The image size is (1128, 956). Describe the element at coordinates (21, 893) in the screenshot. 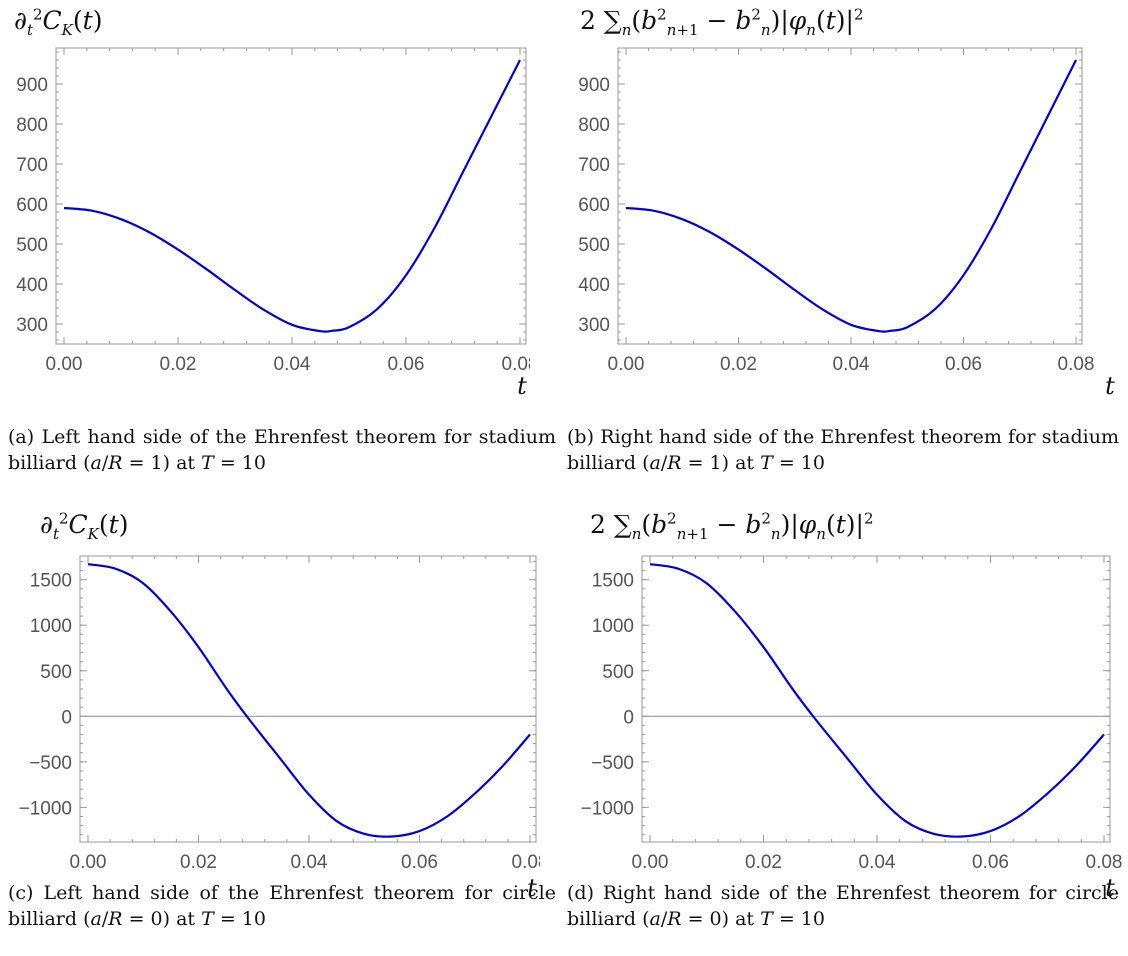

I see `caption-c-label: (c)` at that location.